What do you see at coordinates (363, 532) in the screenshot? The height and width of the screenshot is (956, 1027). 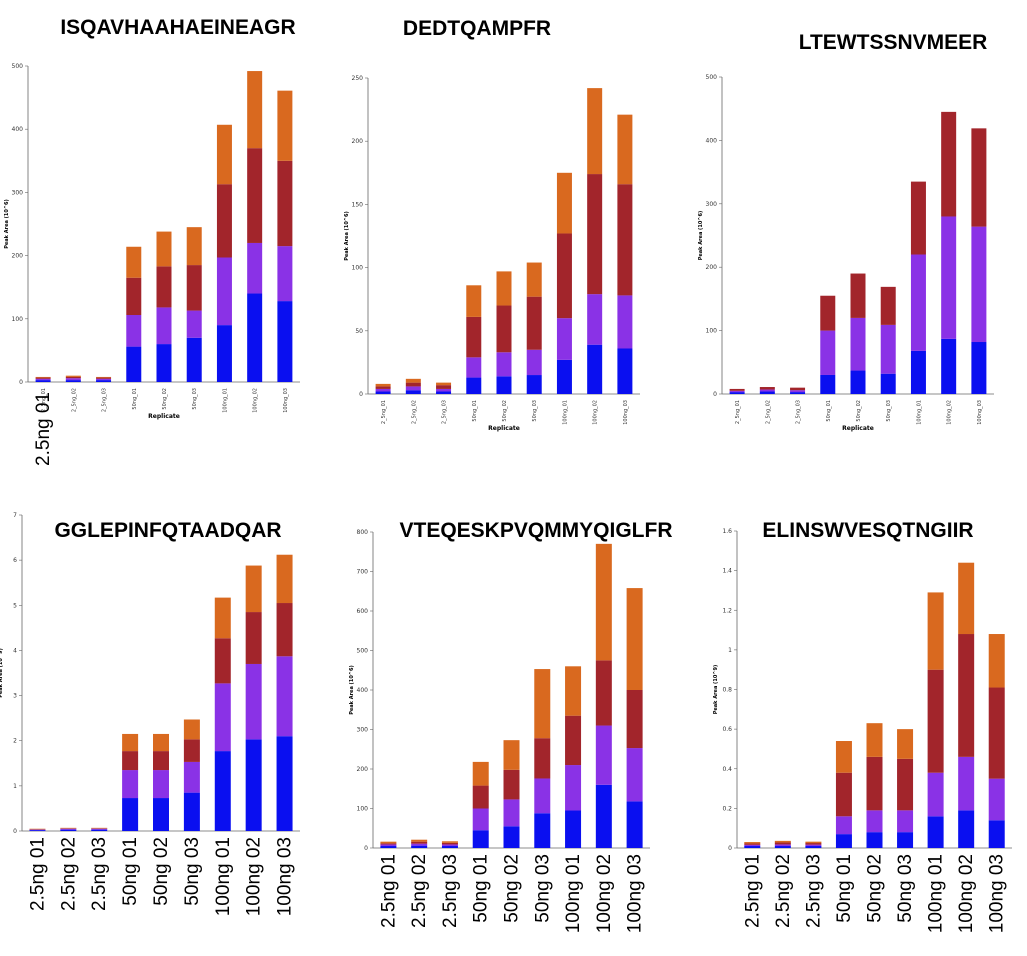 I see `y-tick-label: 800` at bounding box center [363, 532].